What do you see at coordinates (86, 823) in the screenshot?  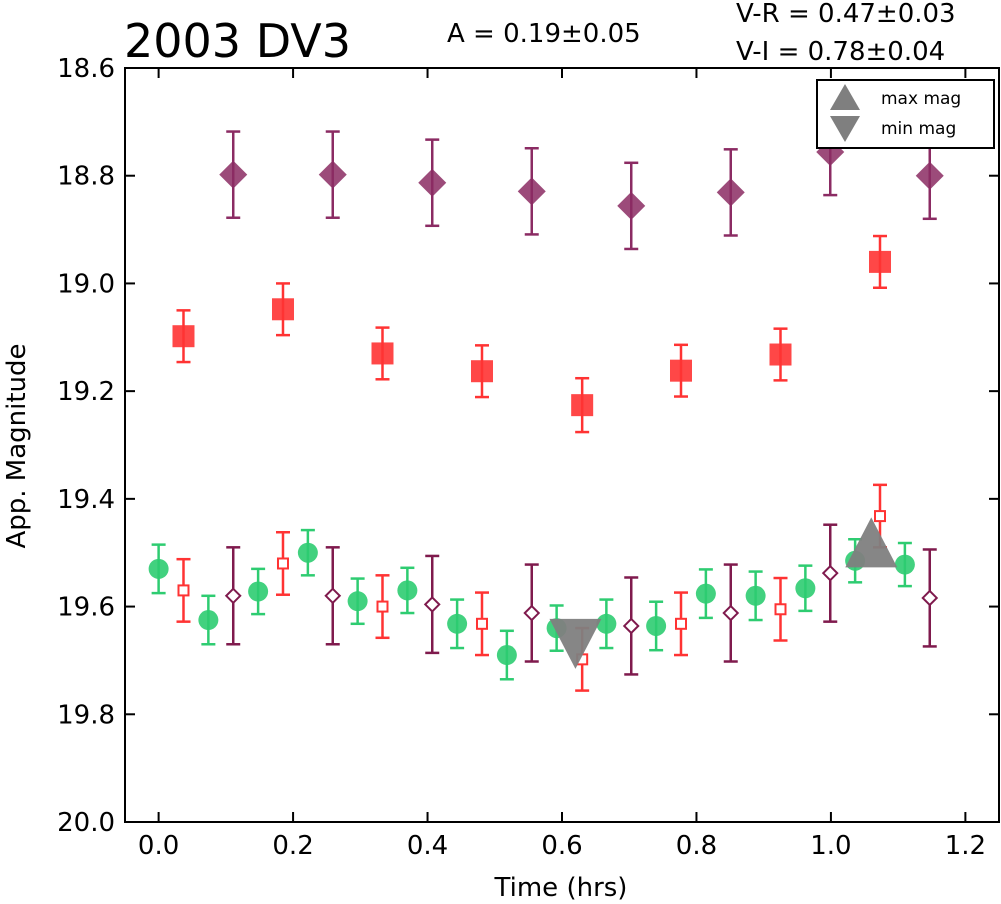 I see `y-tick-label: 20.0` at bounding box center [86, 823].